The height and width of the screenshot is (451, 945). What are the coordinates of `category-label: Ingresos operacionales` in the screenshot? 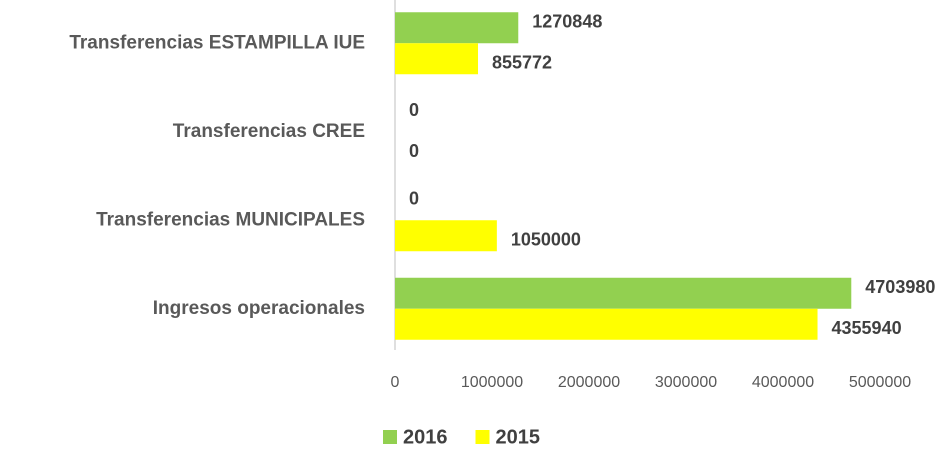 It's located at (259, 308).